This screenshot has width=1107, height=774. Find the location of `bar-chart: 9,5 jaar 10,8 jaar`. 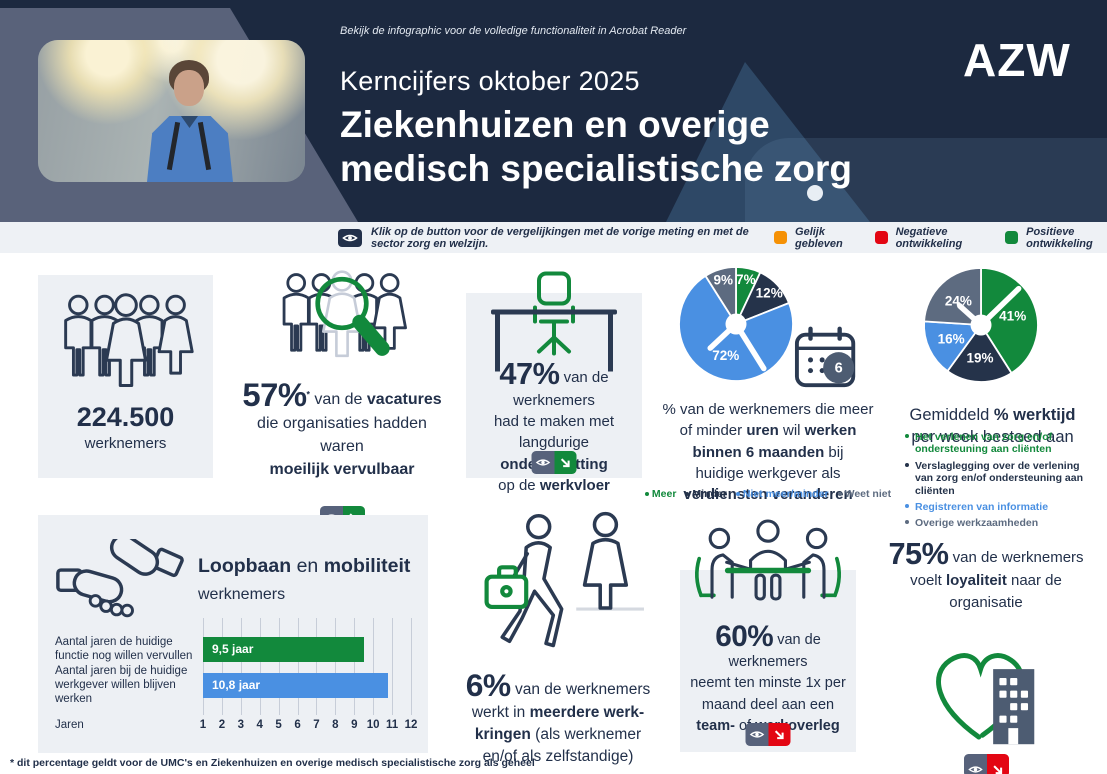

bar-chart: 9,5 jaar 10,8 jaar is located at coordinates (307, 666).